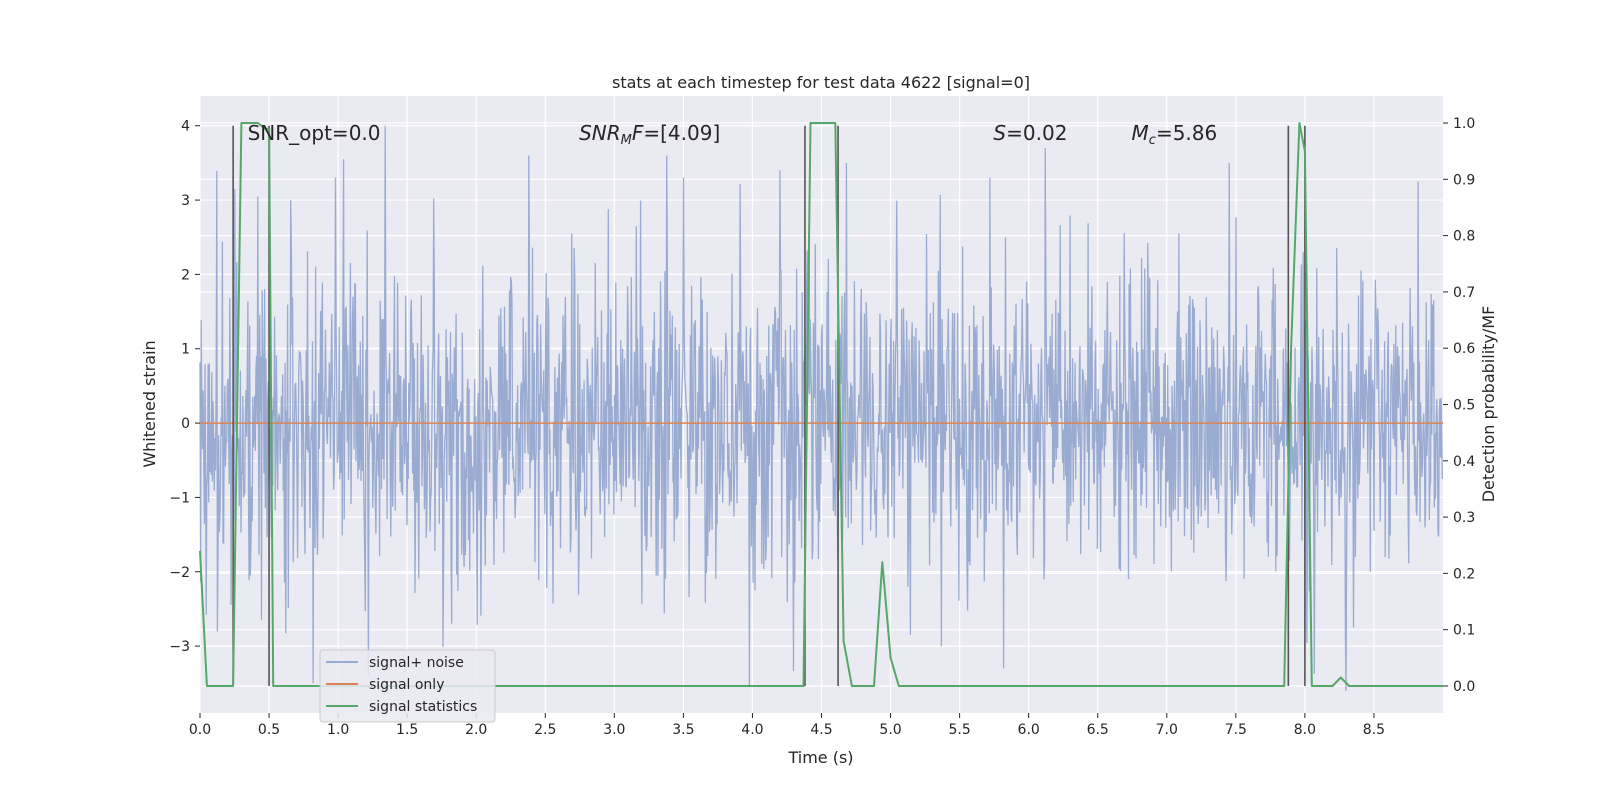 Image resolution: width=1600 pixels, height=800 pixels. I want to click on x-tick-label-8: 4.0, so click(752, 730).